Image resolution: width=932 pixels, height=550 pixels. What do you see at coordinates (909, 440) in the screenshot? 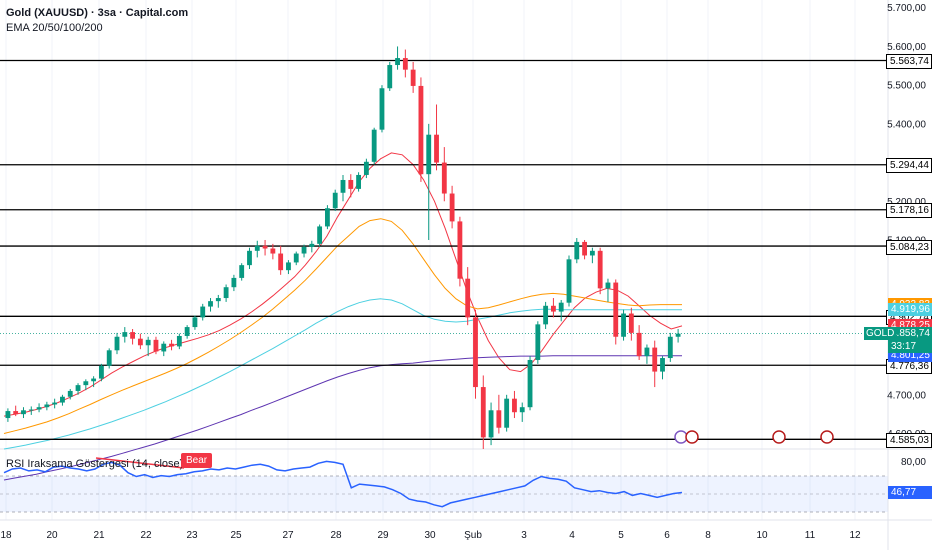
I see `level-price-tag: 4.585,03` at bounding box center [909, 440].